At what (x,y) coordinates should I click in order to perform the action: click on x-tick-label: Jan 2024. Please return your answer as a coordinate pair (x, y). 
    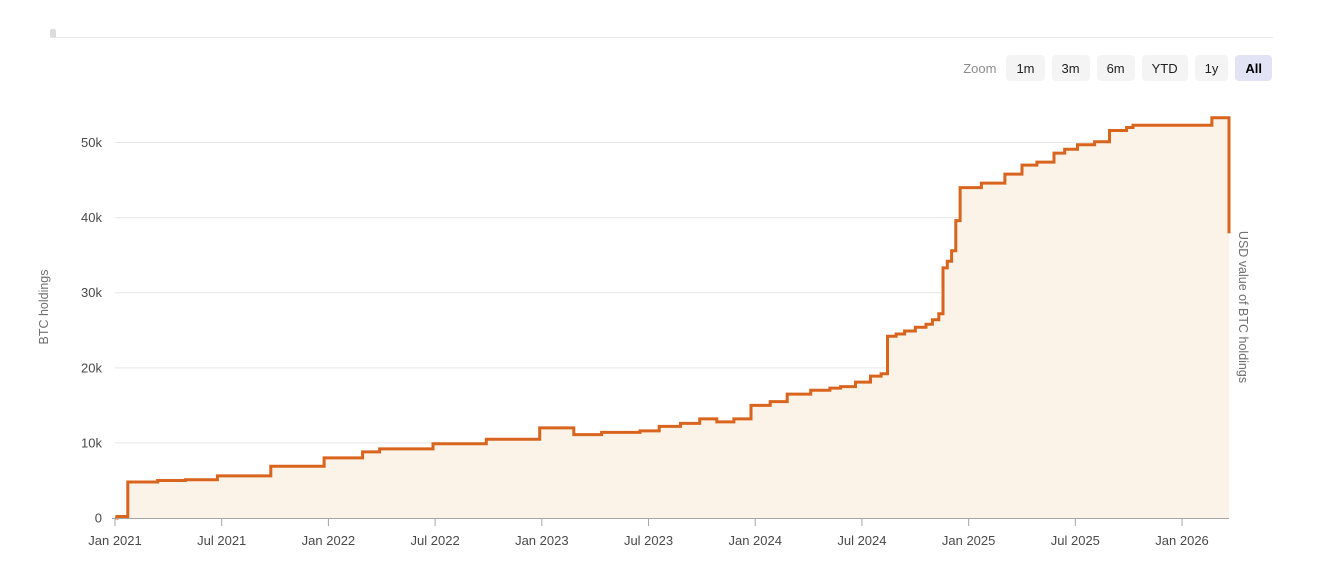
    Looking at the image, I should click on (755, 540).